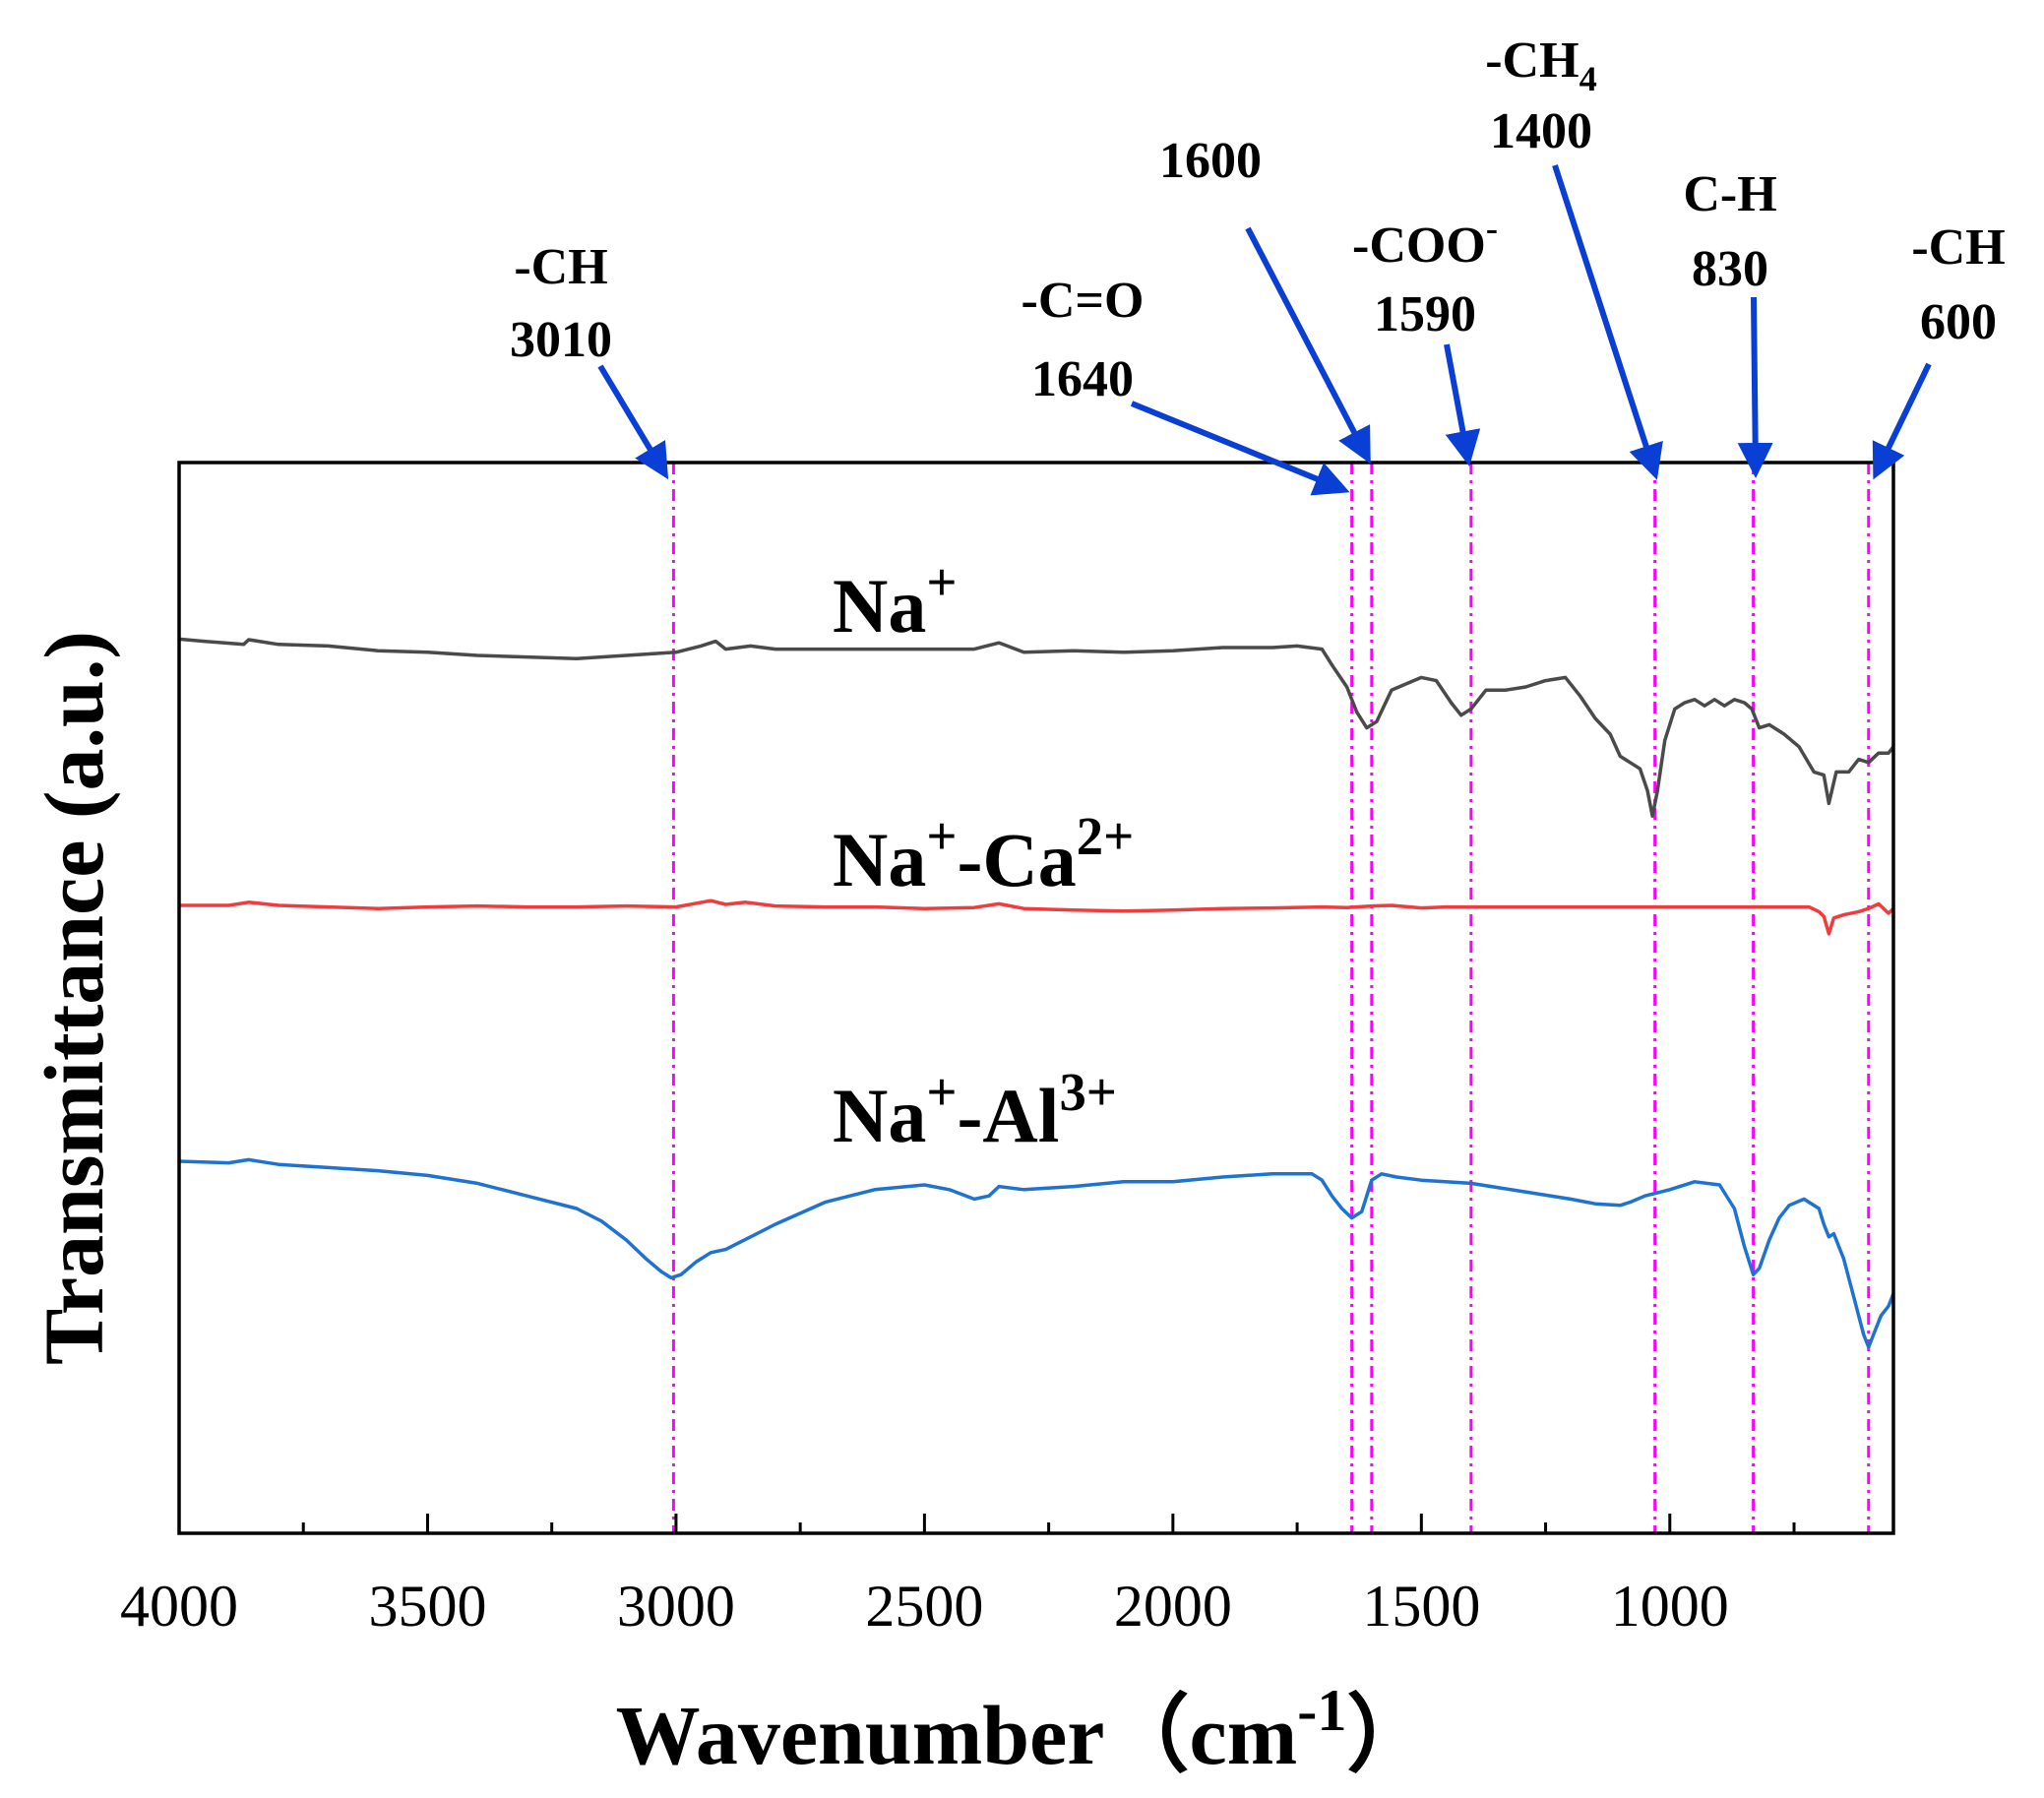  What do you see at coordinates (1082, 379) in the screenshot?
I see `annotation-wavenumber: 1640` at bounding box center [1082, 379].